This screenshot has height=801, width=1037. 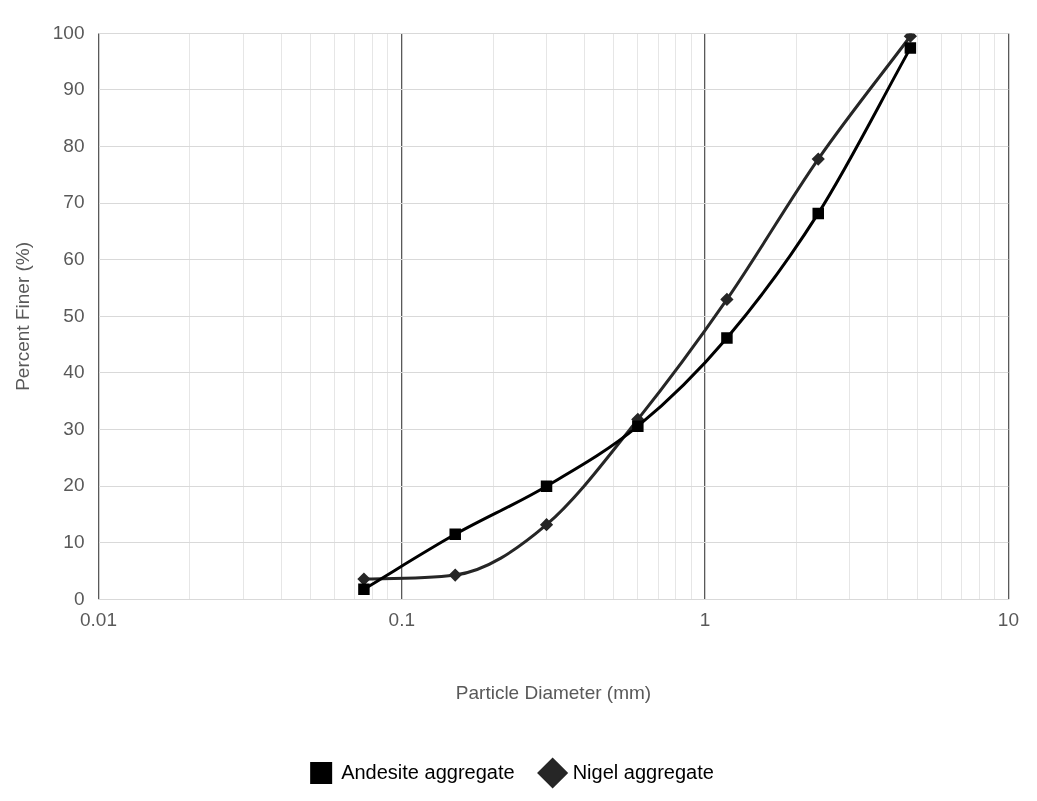 I want to click on y-tick-label: 20, so click(x=74, y=485).